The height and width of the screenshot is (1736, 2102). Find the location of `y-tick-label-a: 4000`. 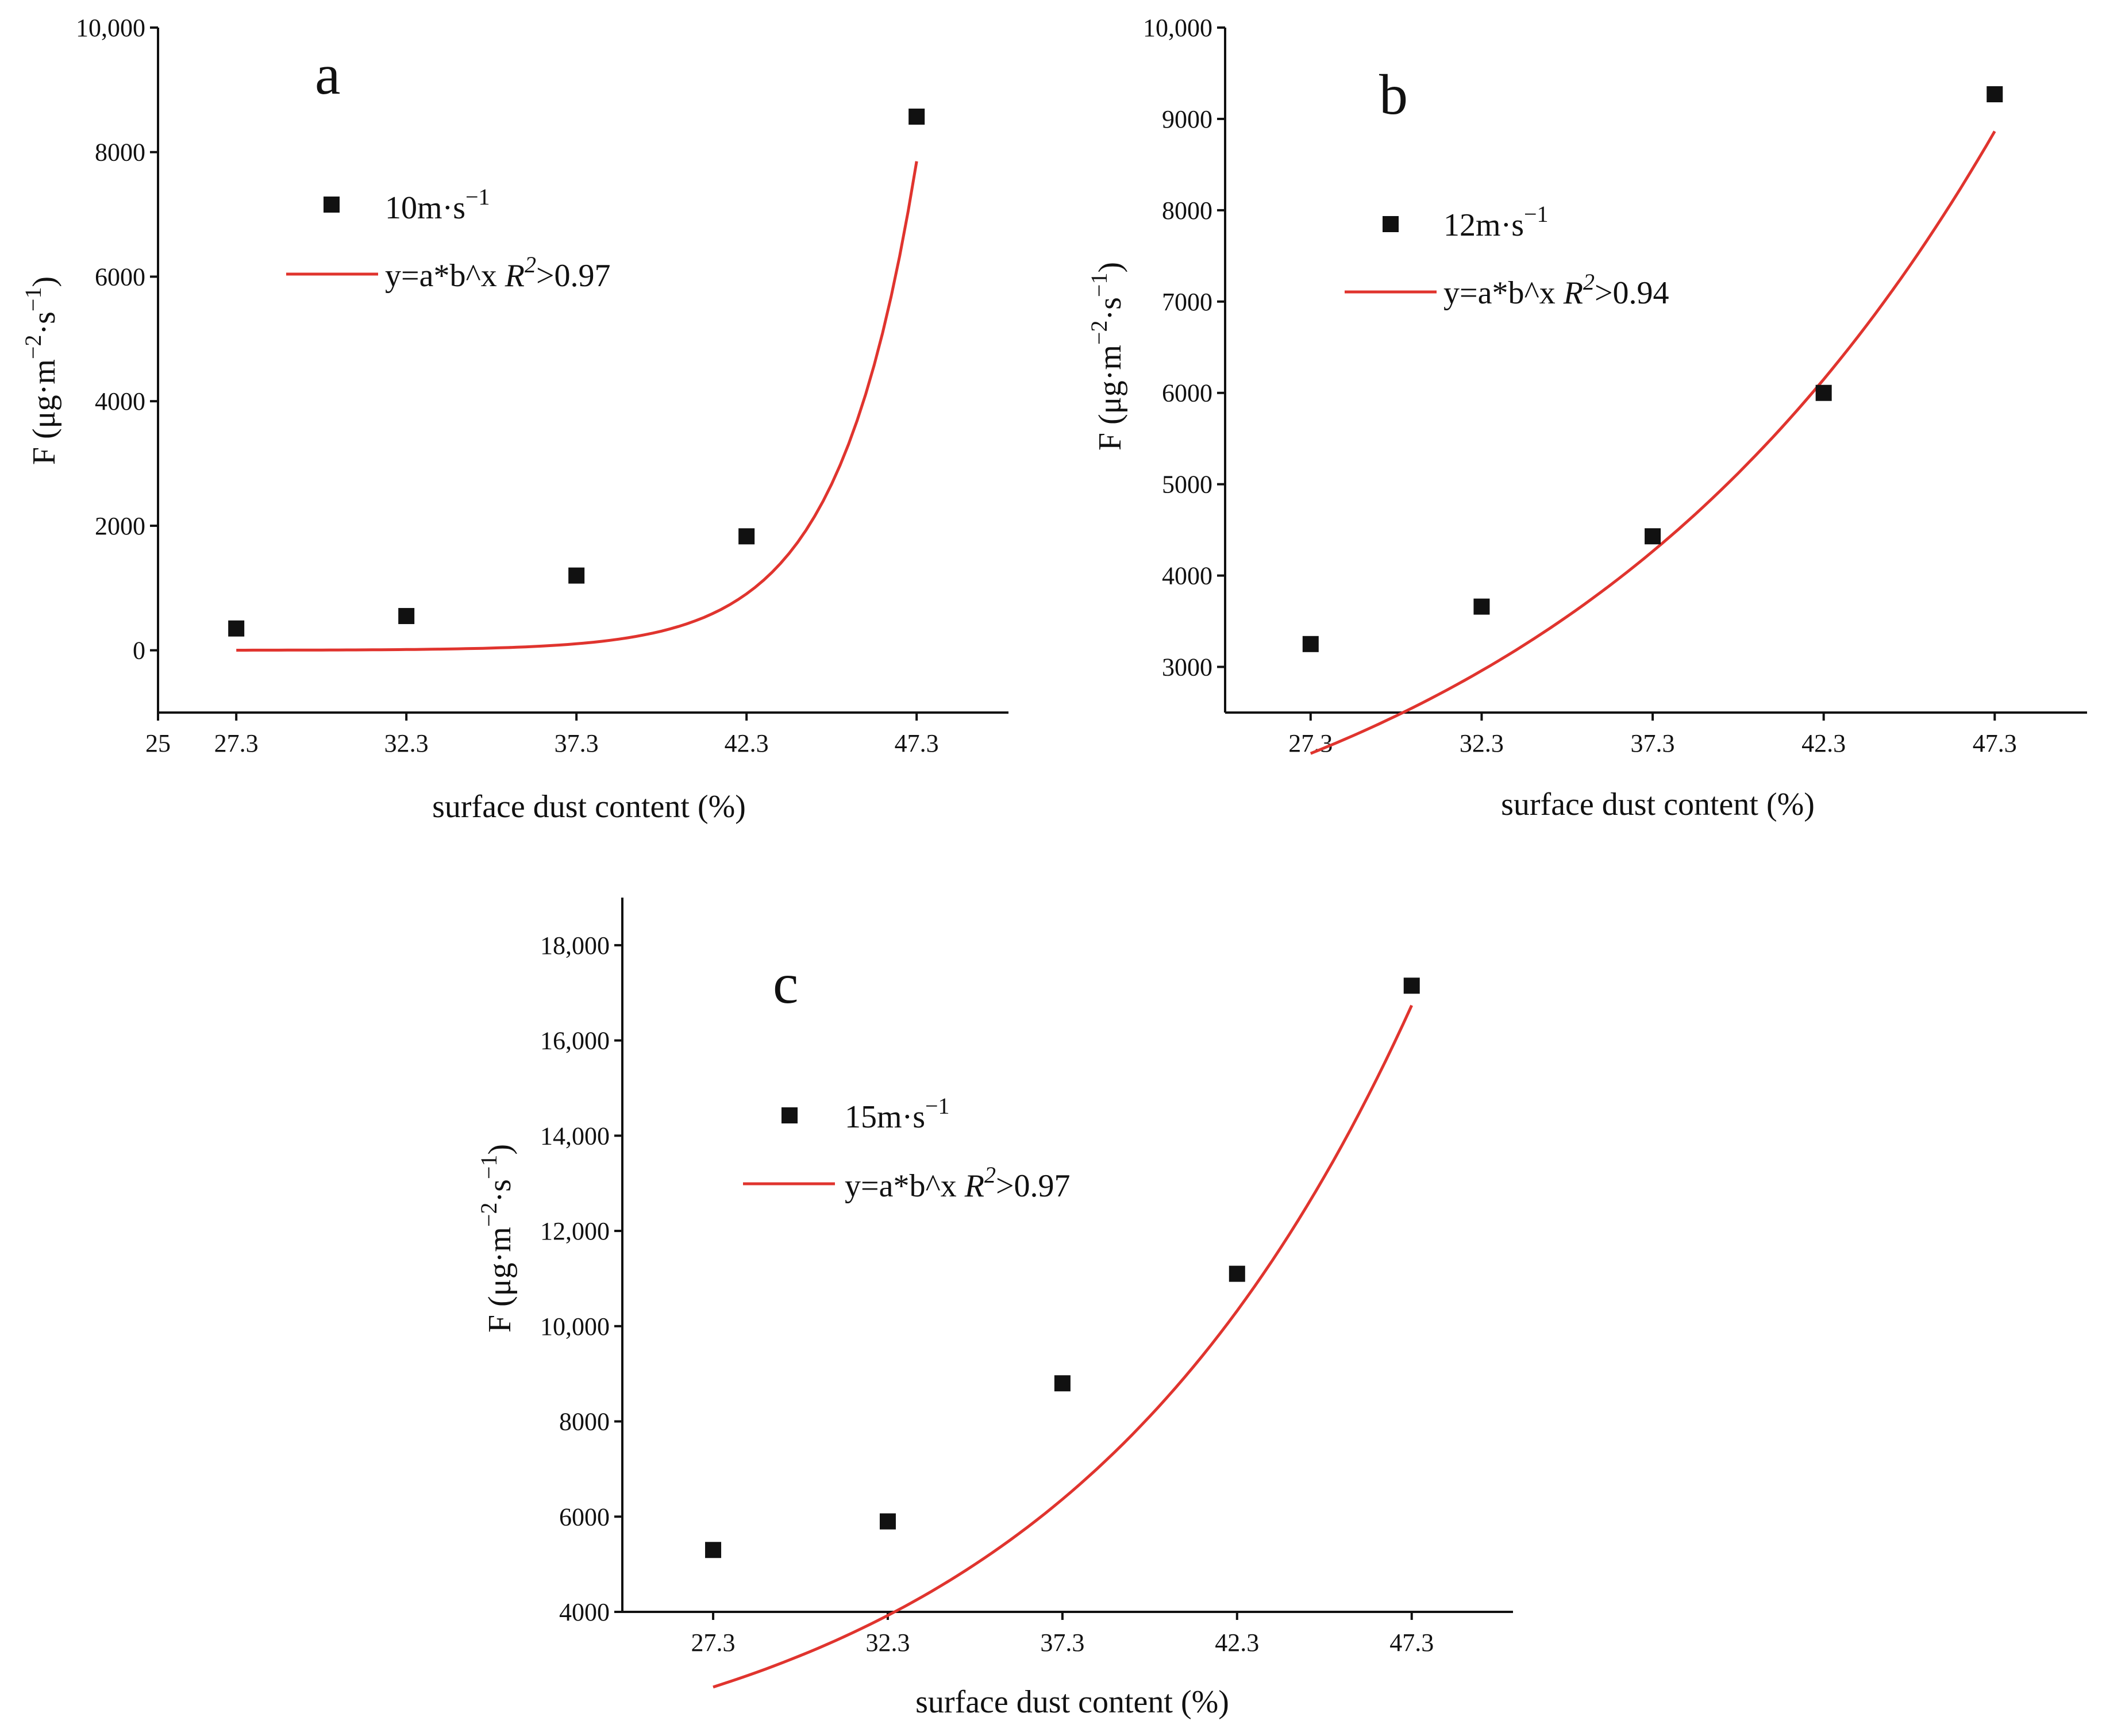

y-tick-label-a: 4000 is located at coordinates (120, 401).